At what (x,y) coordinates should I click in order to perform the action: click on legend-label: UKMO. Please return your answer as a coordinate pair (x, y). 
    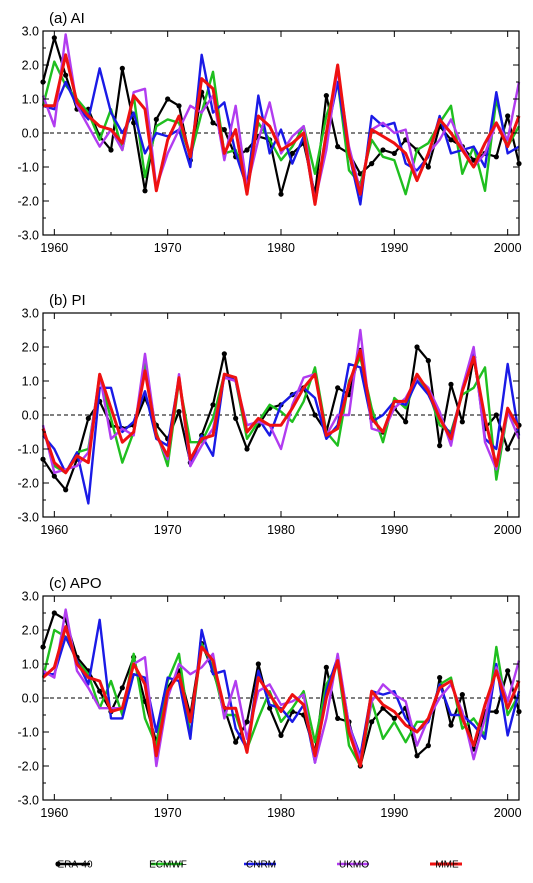
    Looking at the image, I should click on (354, 865).